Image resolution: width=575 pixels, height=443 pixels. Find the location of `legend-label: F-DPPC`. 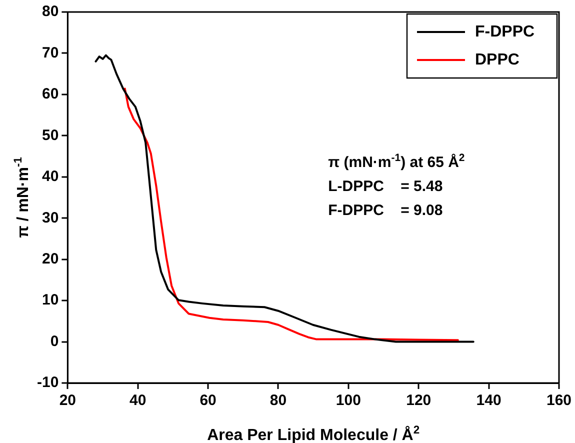

legend-label: F-DPPC is located at coordinates (505, 31).